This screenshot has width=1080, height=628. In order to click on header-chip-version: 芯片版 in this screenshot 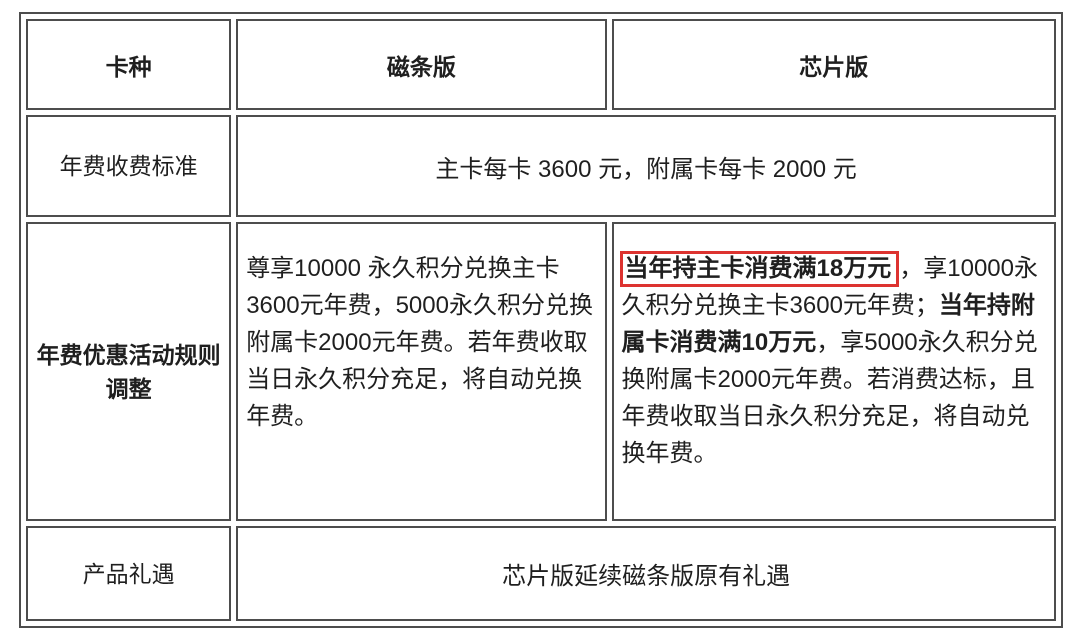, I will do `click(833, 64)`.